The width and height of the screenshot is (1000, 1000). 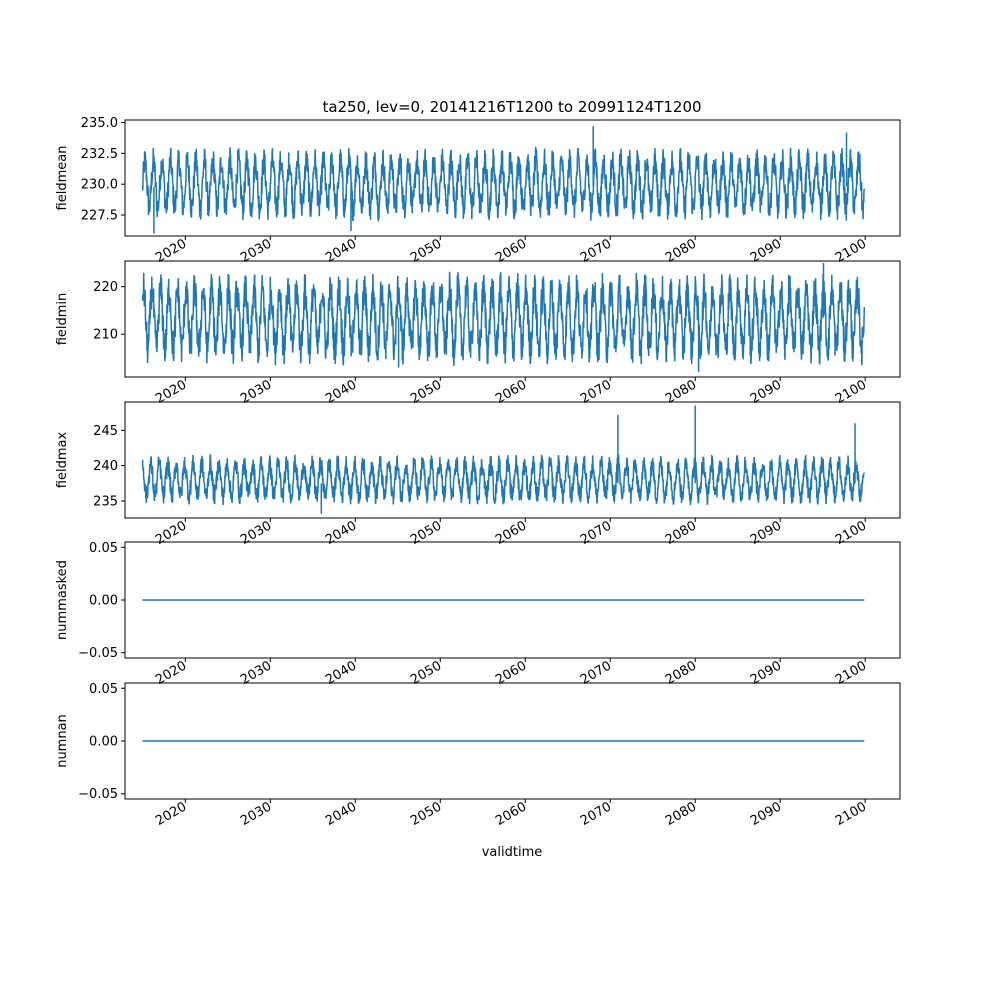 I want to click on y-axis-label: nummasked, so click(x=62, y=600).